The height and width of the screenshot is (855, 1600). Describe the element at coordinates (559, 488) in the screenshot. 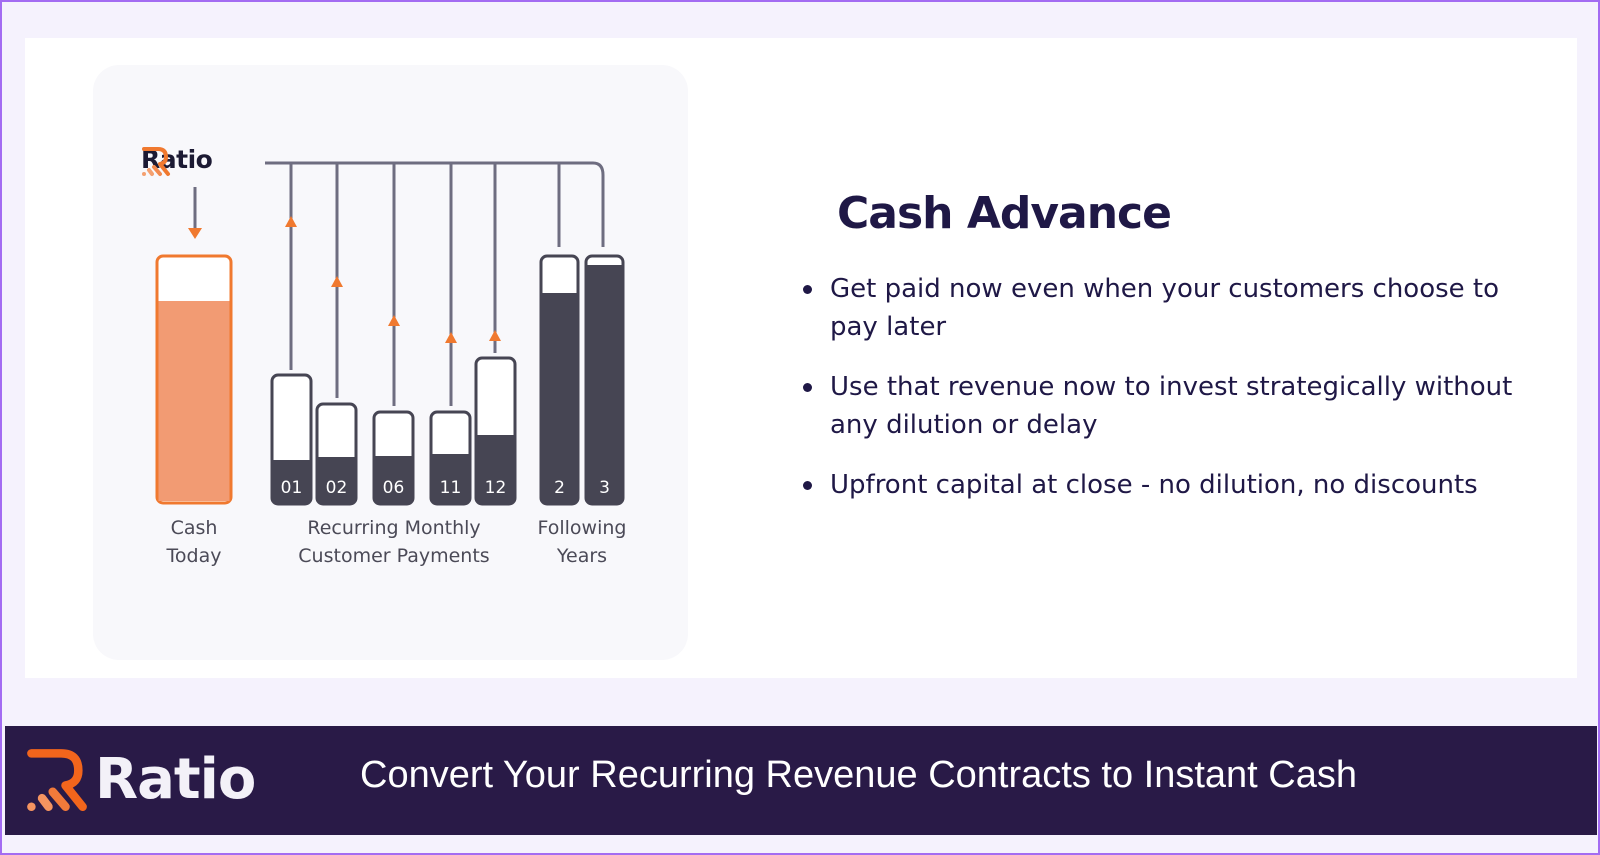

I see `bar-label-year-2: 2` at that location.